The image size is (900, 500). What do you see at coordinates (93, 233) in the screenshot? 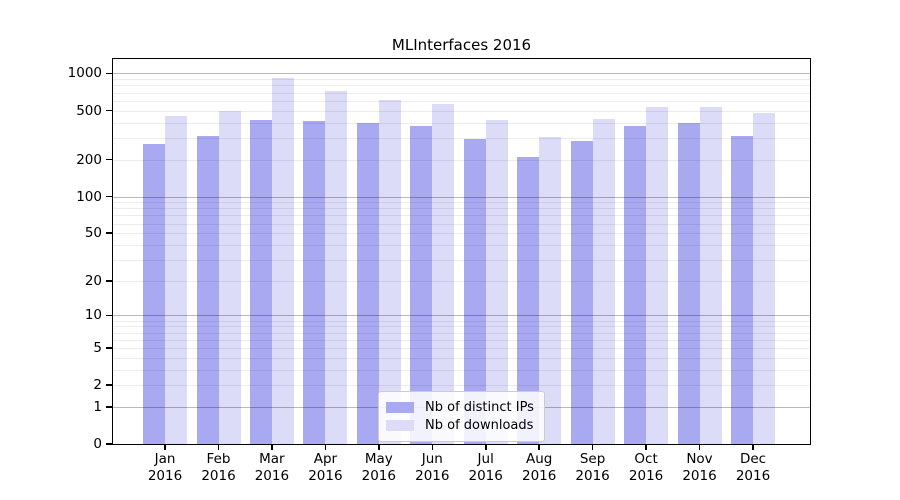
I see `y-tick-label-50: 50` at bounding box center [93, 233].